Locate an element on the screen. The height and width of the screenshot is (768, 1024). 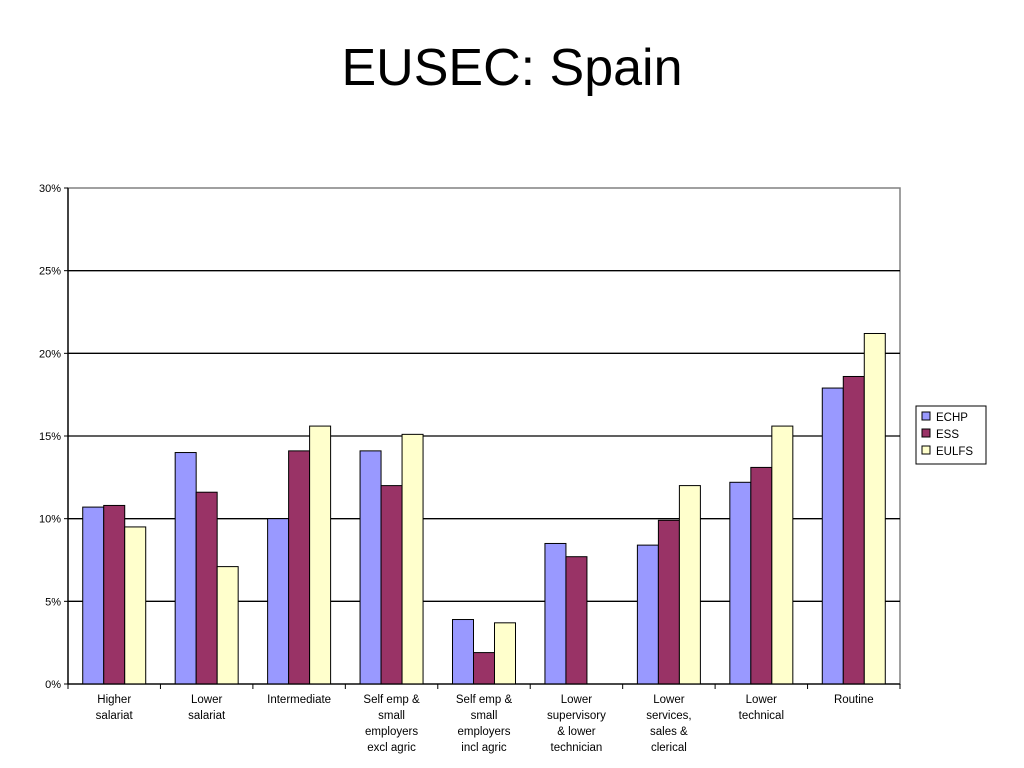
x-category-label: technician is located at coordinates (577, 748).